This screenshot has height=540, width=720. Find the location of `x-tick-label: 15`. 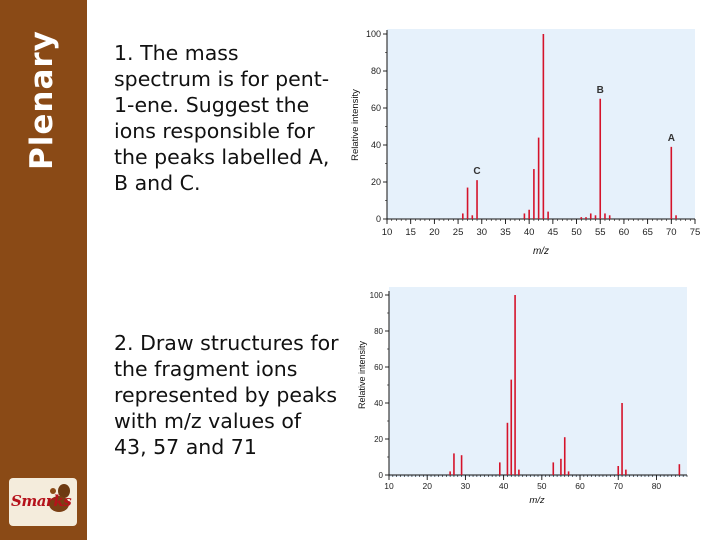

x-tick-label: 15 is located at coordinates (410, 232).